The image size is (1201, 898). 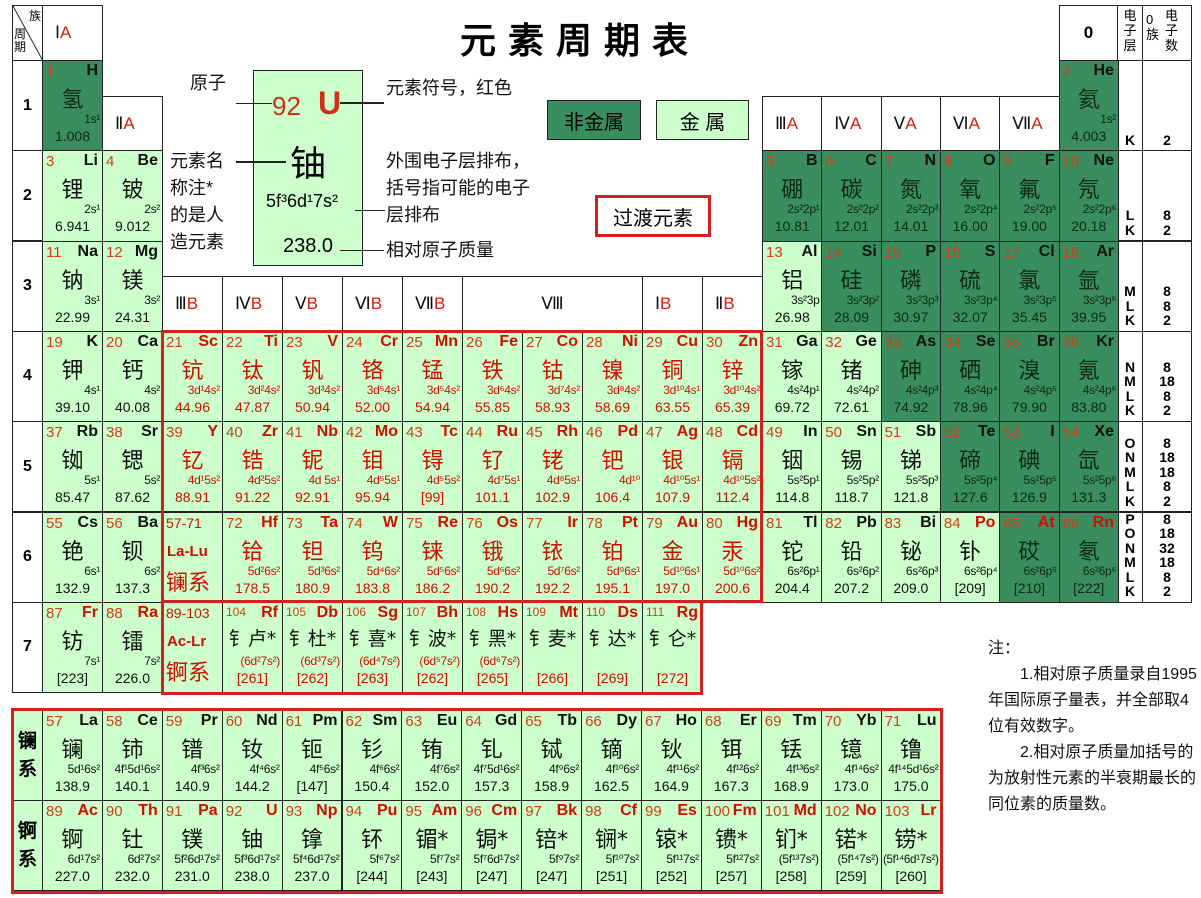 What do you see at coordinates (552, 647) in the screenshot?
I see `element-cell-mt: 109 Mt 钅麦* [266]` at bounding box center [552, 647].